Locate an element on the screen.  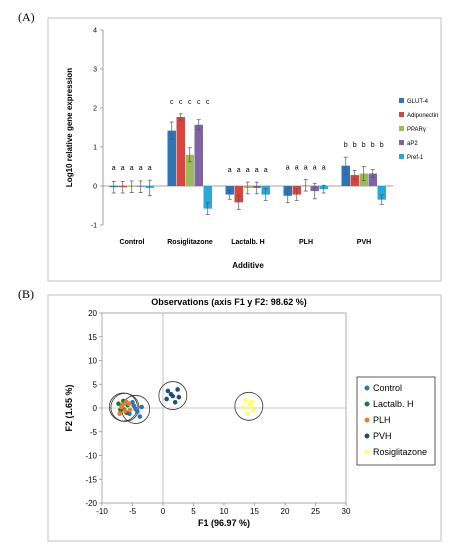
y-axis-label-a: Log10 relative gene expression is located at coordinates (69, 127).